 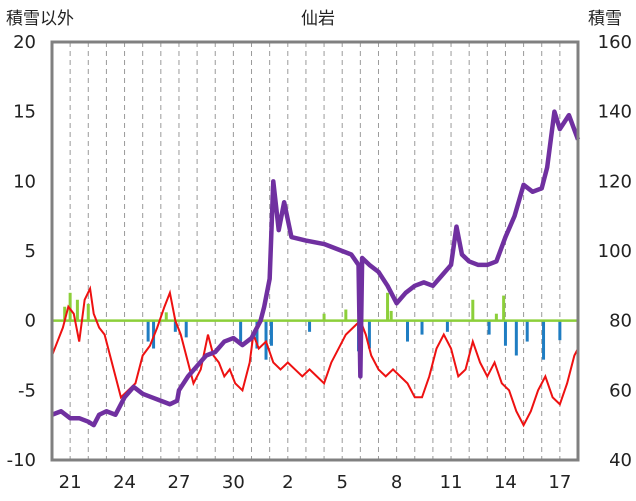 I want to click on x-tick-label: 30, so click(x=233, y=482).